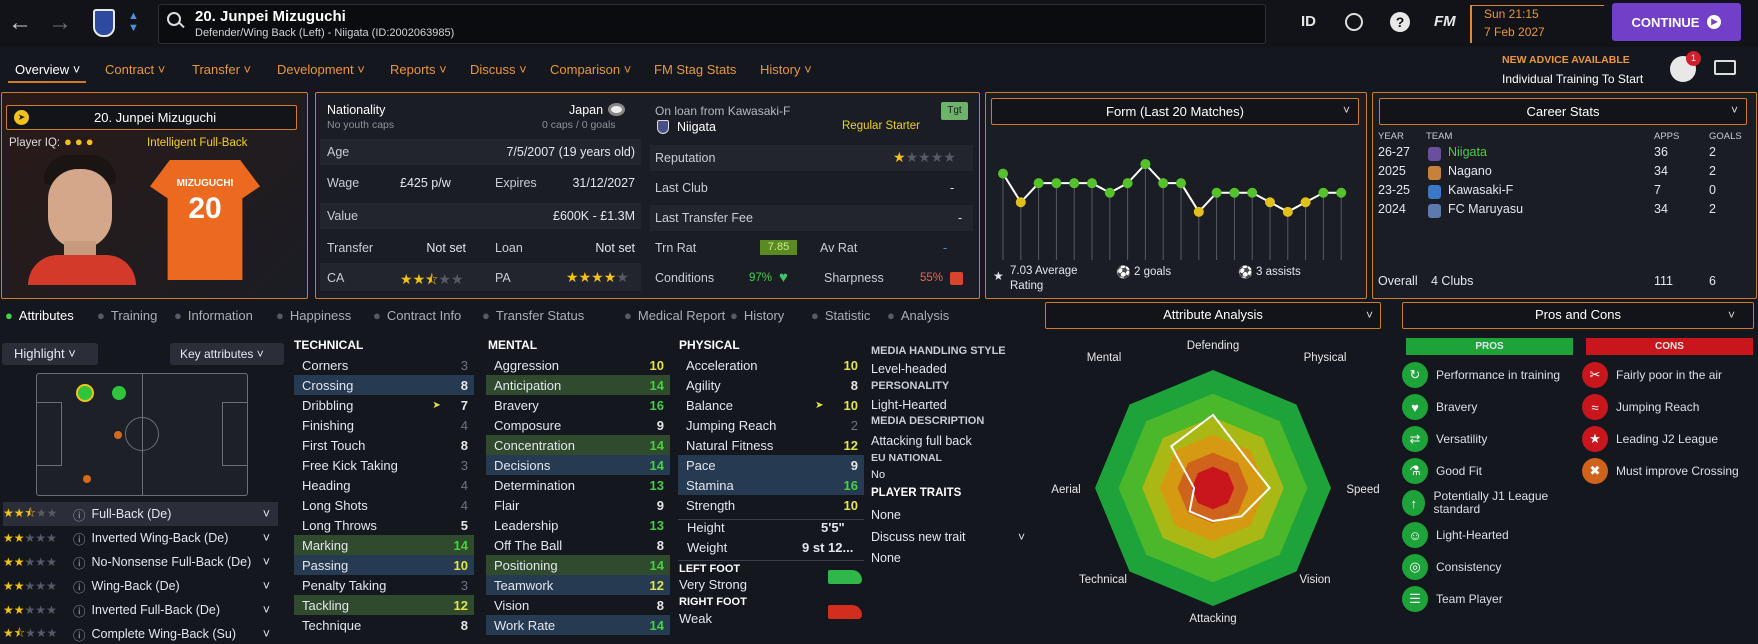 This screenshot has height=644, width=1758. What do you see at coordinates (771, 425) in the screenshot?
I see `attribute-row: Jumping Reach 2` at bounding box center [771, 425].